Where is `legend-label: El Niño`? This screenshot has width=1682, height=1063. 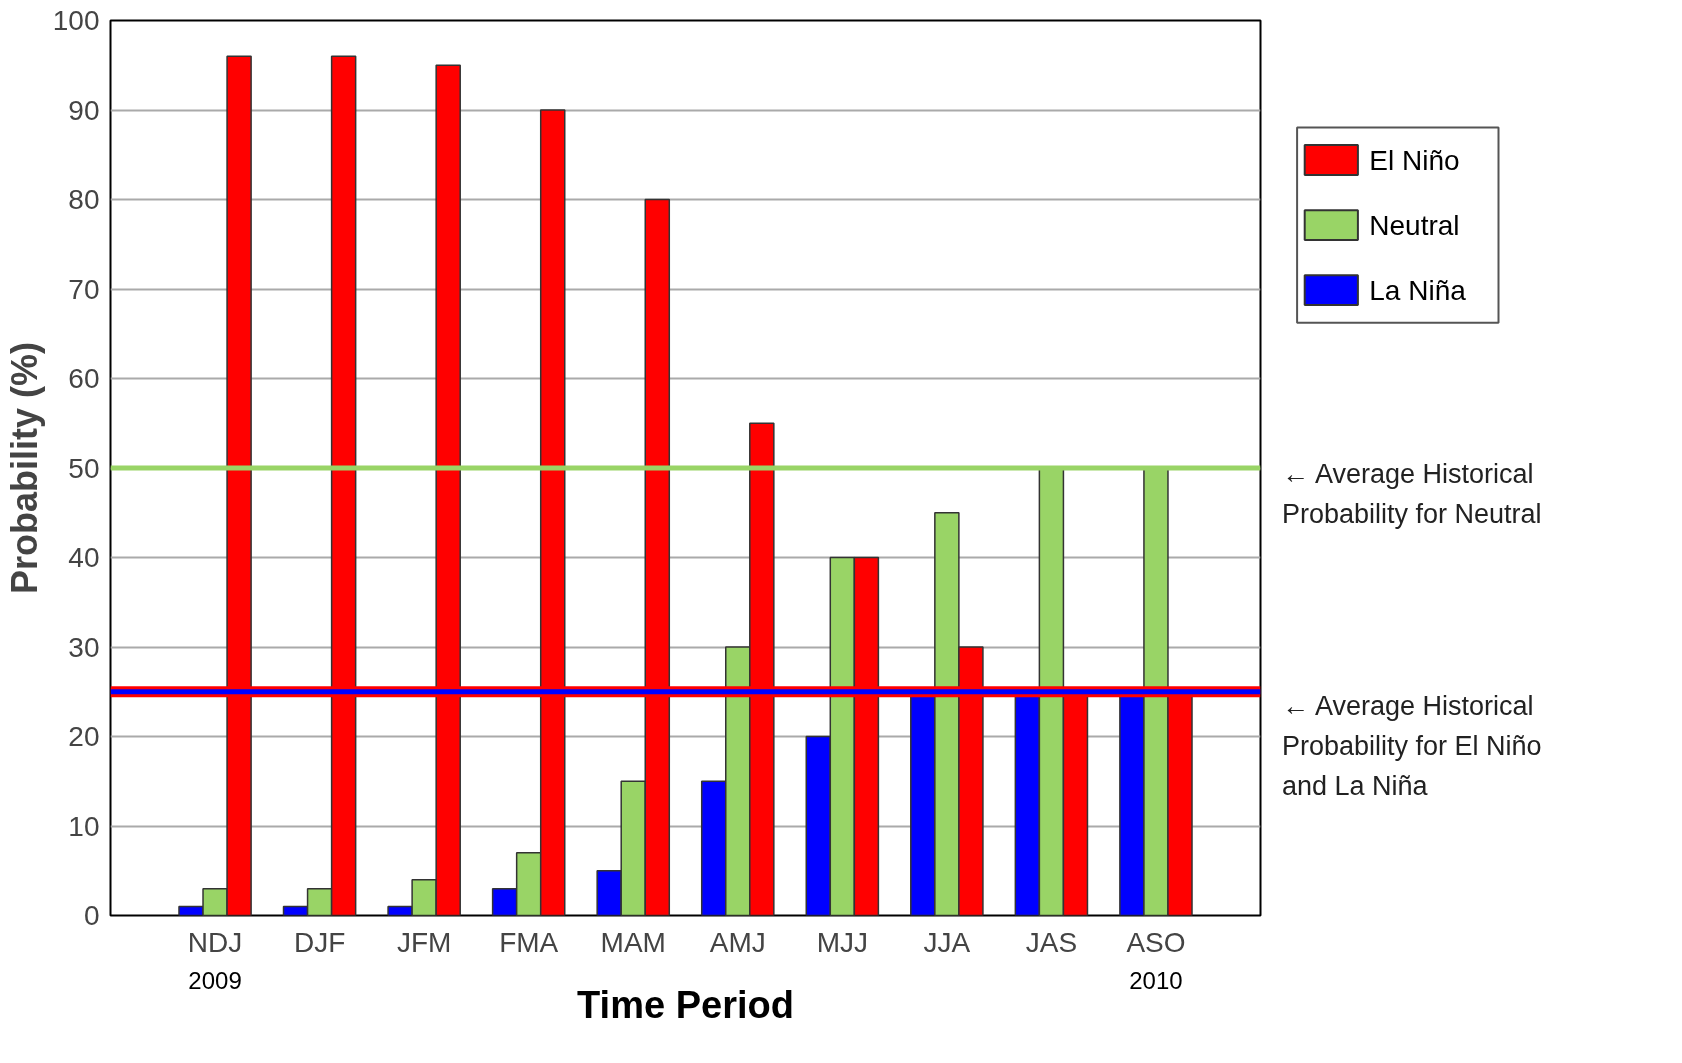
legend-label: El Niño is located at coordinates (1414, 160).